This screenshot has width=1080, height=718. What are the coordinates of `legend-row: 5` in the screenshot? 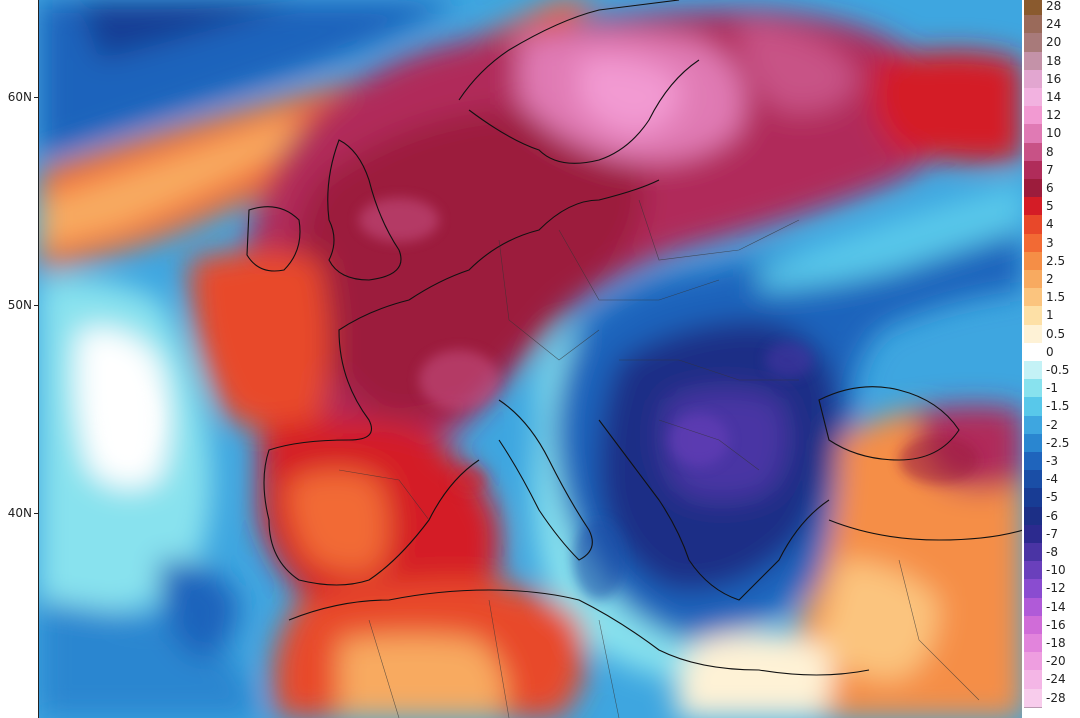 It's located at (1051, 207).